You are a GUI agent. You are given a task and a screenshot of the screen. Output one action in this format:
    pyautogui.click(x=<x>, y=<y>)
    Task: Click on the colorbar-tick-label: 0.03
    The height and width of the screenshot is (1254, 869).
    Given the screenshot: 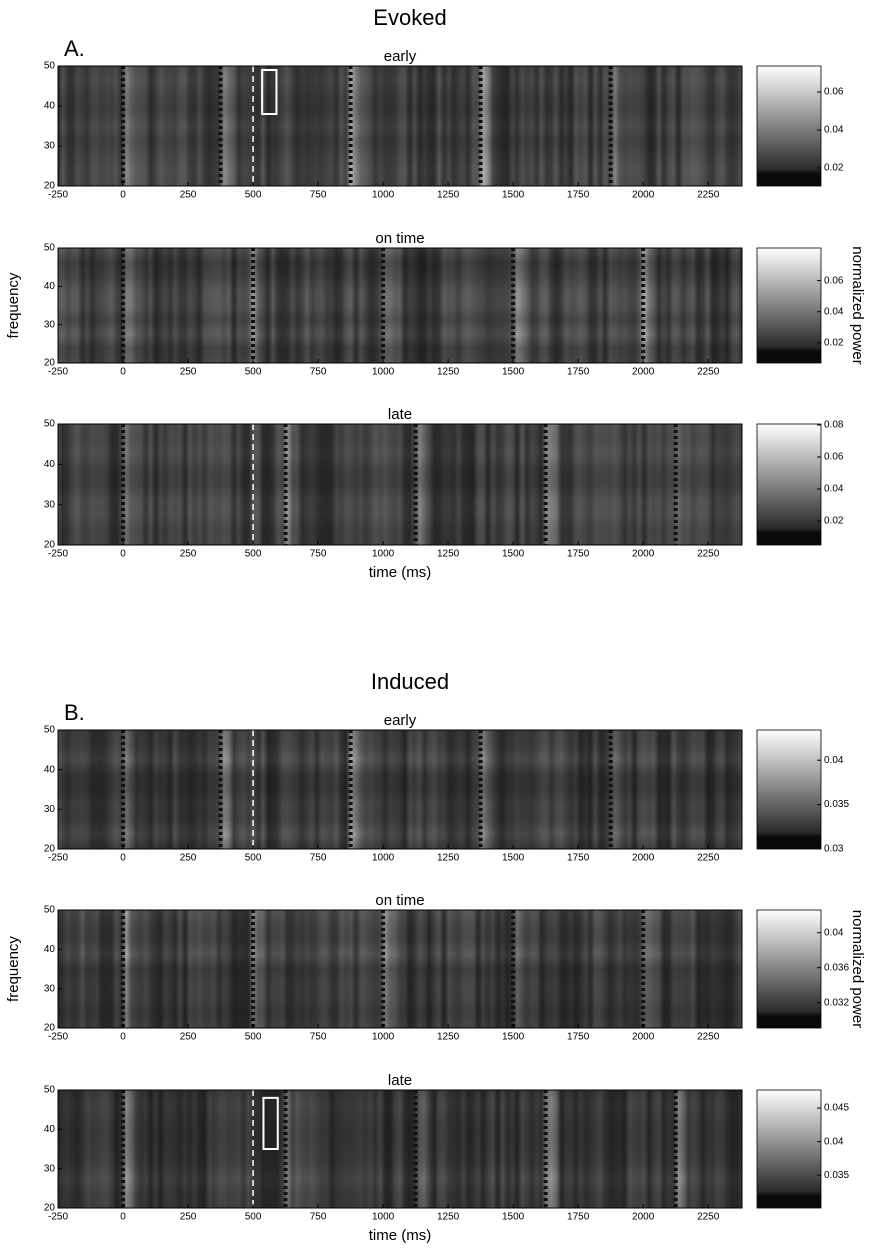 What is the action you would take?
    pyautogui.click(x=834, y=849)
    